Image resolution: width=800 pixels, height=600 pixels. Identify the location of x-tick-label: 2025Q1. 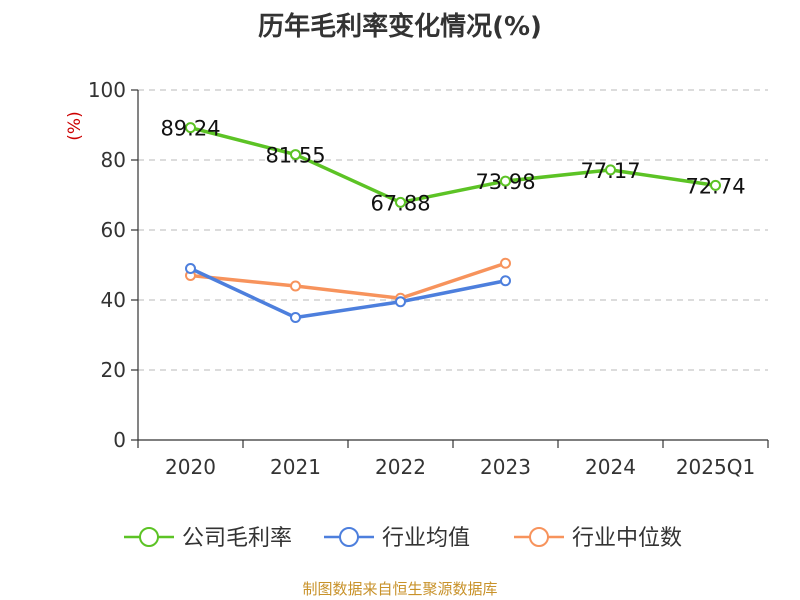
(715, 467).